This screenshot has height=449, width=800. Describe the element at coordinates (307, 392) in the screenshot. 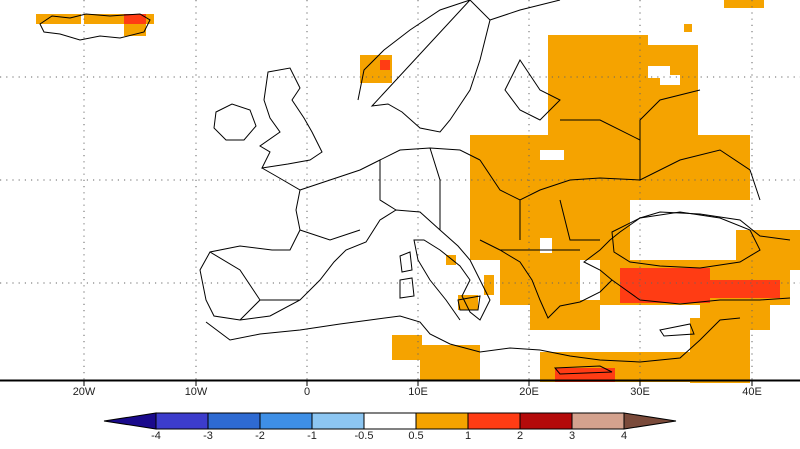

I see `lon-label-0: 0` at that location.